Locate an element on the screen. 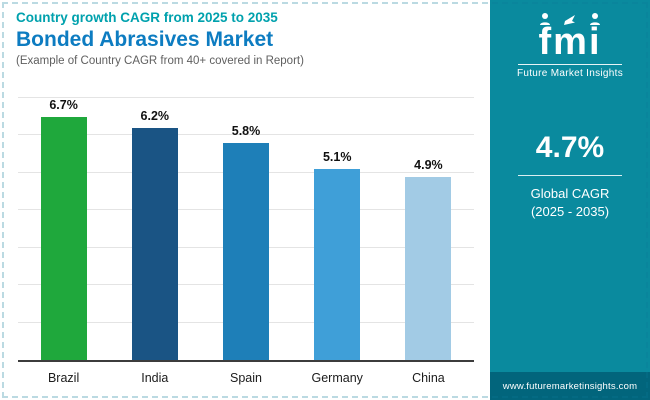 This screenshot has height=400, width=650. website-link: www.futuremarketinsights.com is located at coordinates (570, 386).